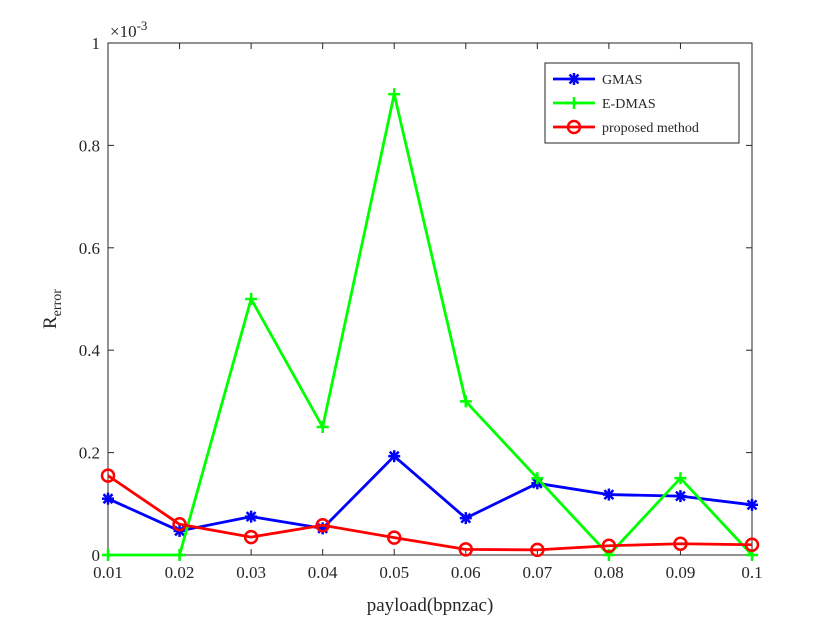 The height and width of the screenshot is (623, 830). I want to click on x-tick-label: 0.05, so click(394, 572).